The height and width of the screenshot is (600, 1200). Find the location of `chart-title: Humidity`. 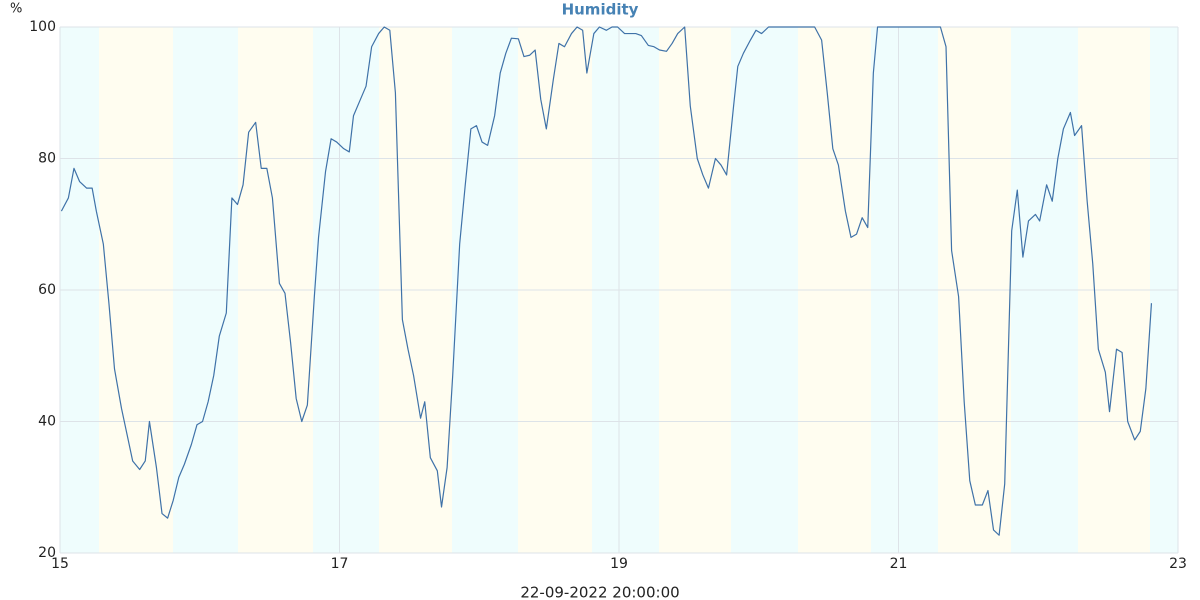

chart-title: Humidity is located at coordinates (600, 10).